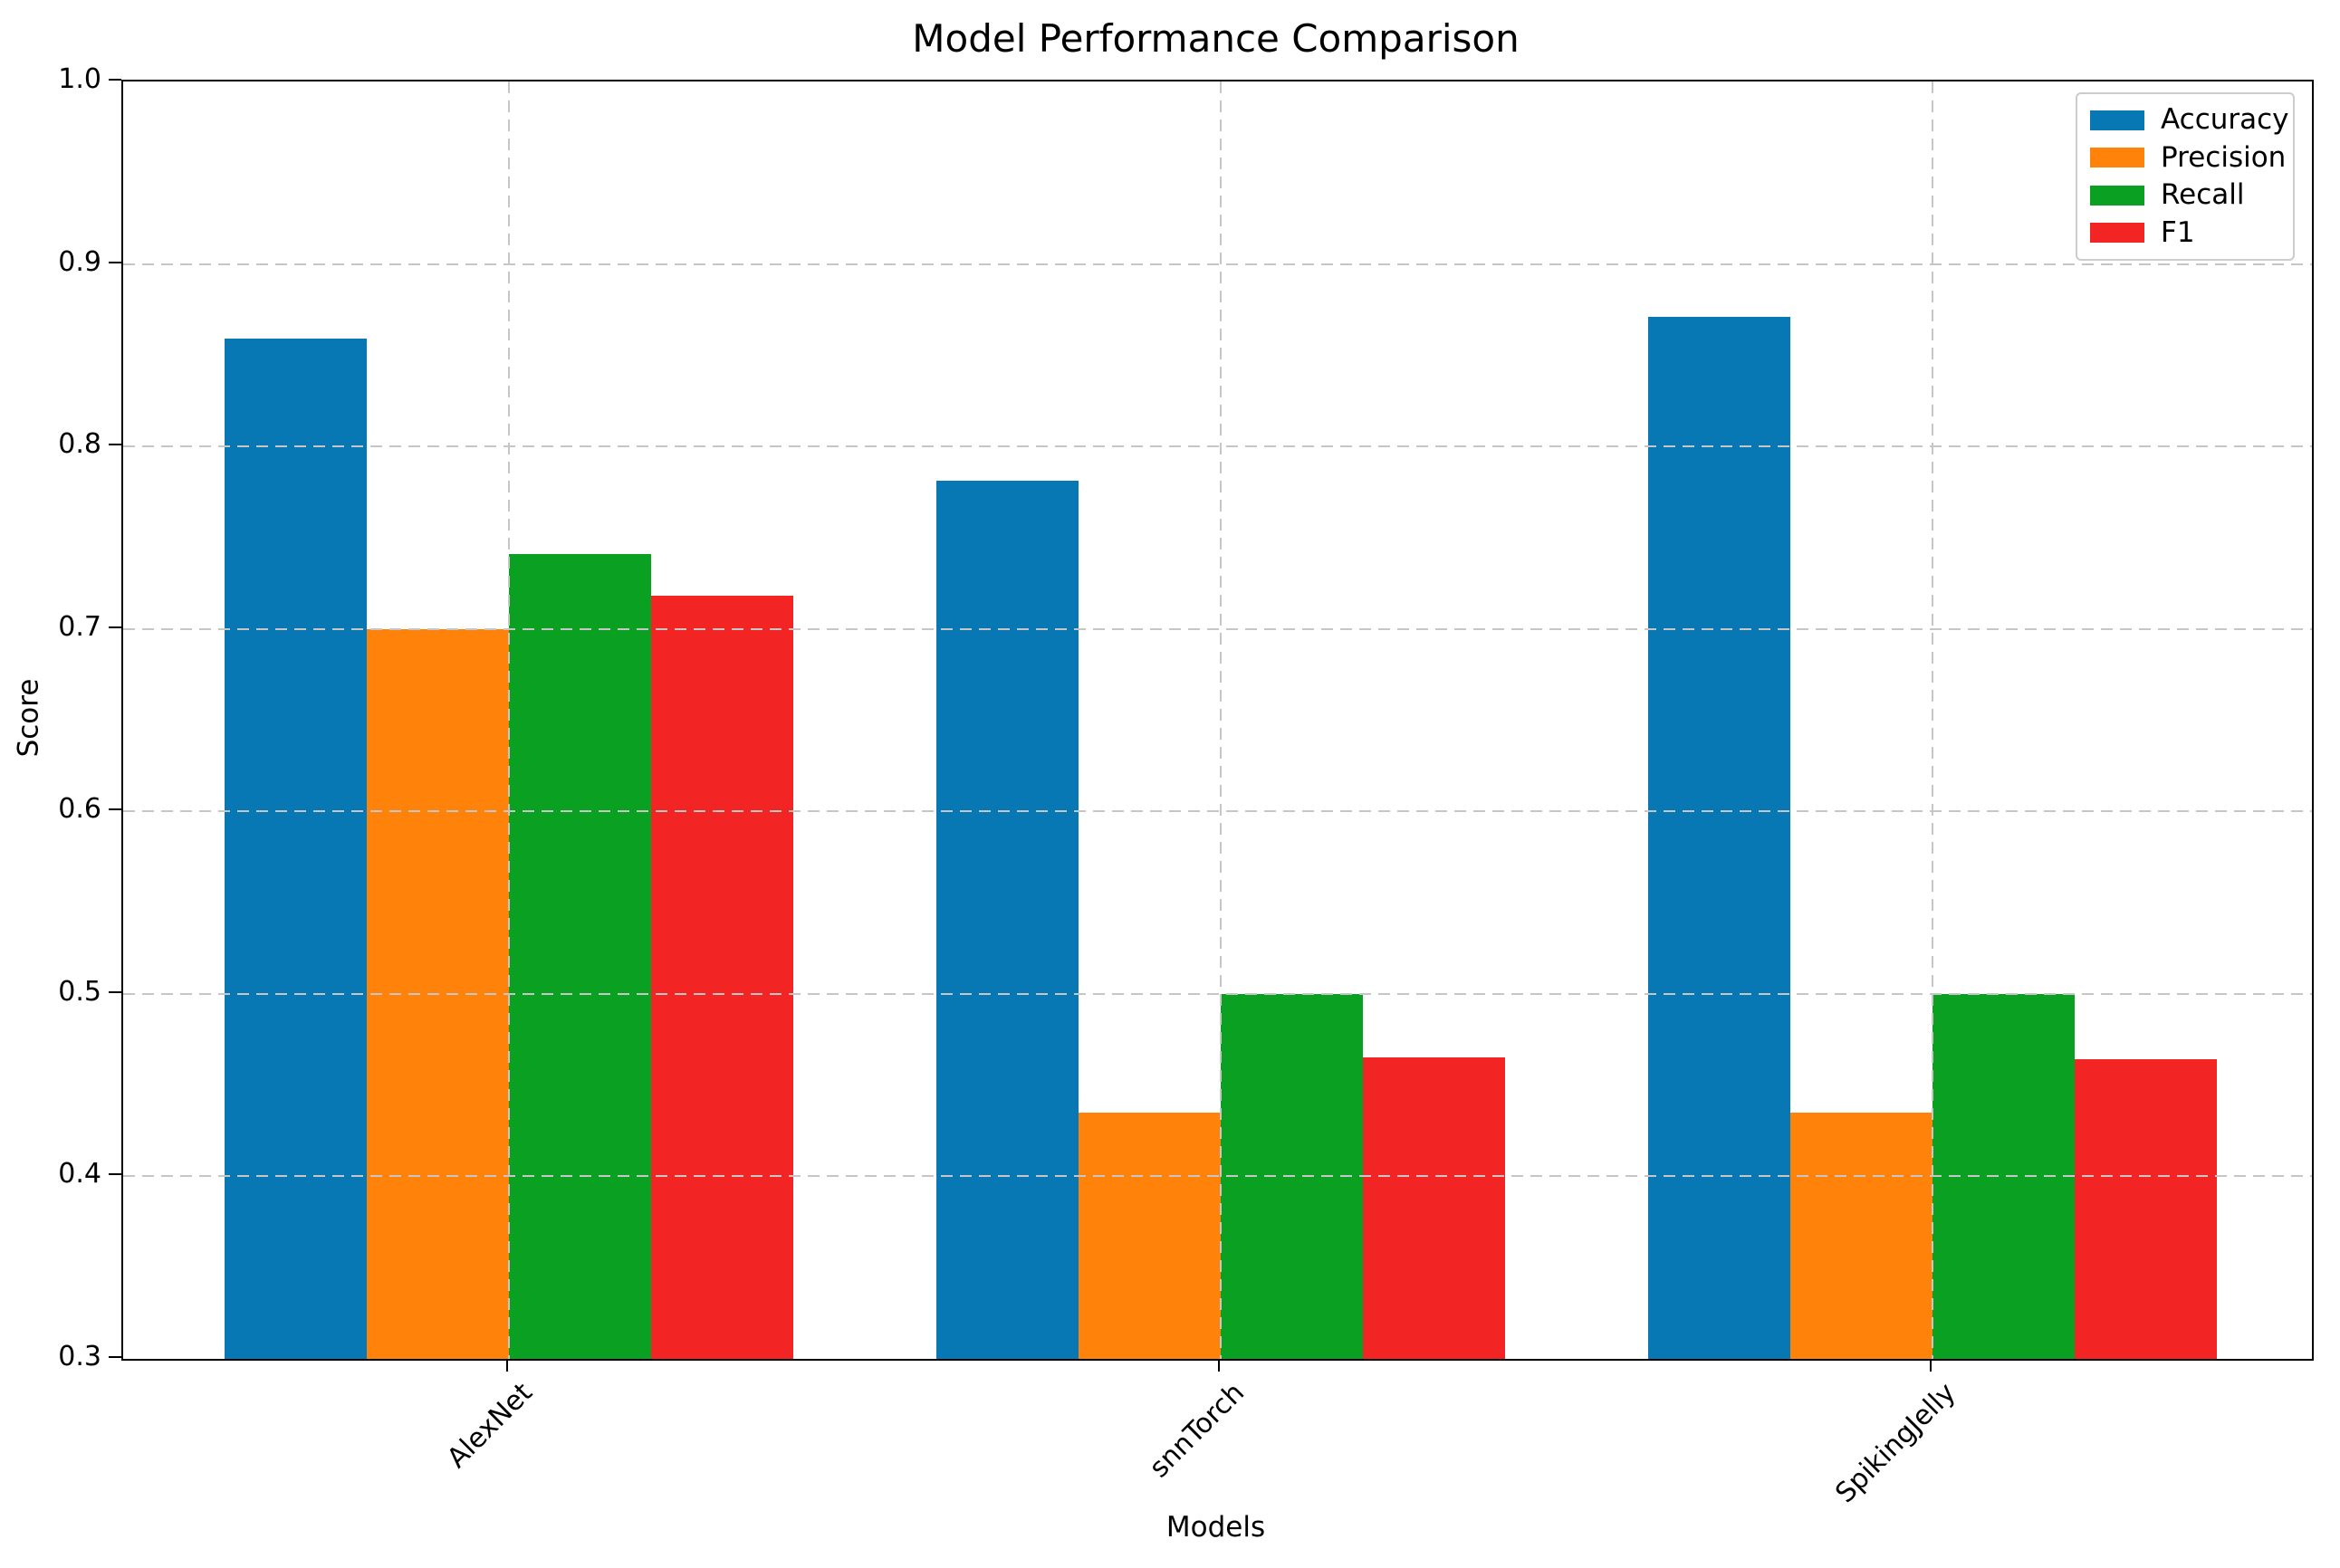 The image size is (2340, 1568). Describe the element at coordinates (79, 626) in the screenshot. I see `y-tick-label-0.7: 0.7` at that location.